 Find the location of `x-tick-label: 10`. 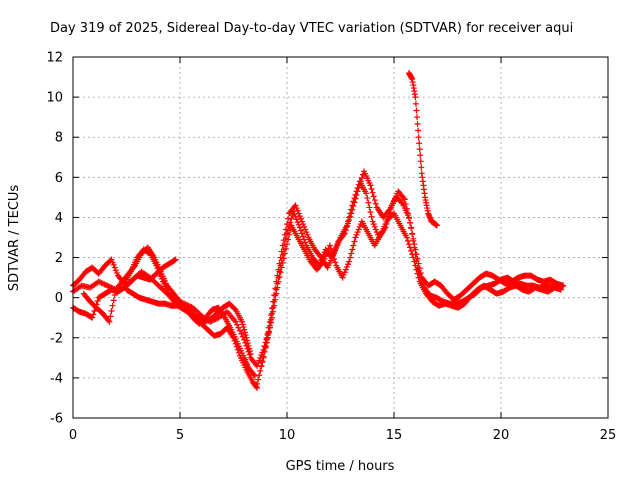

x-tick-label: 10 is located at coordinates (287, 435).